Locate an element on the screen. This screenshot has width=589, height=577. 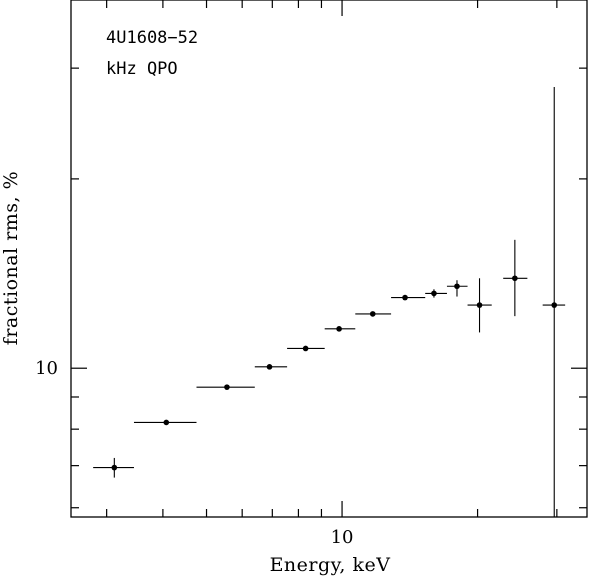
annotation-source: 4U1608−52 is located at coordinates (152, 38).